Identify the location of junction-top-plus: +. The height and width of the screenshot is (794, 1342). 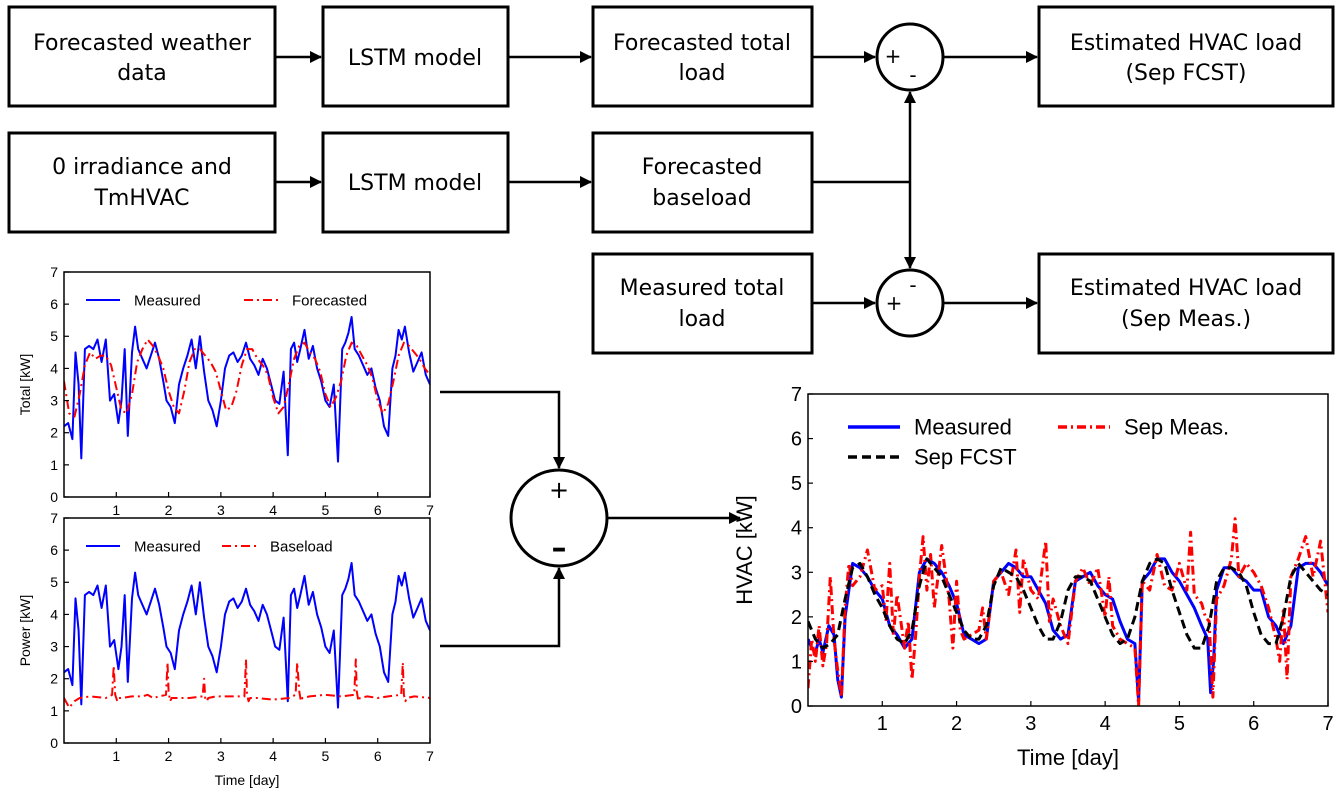
(893, 56).